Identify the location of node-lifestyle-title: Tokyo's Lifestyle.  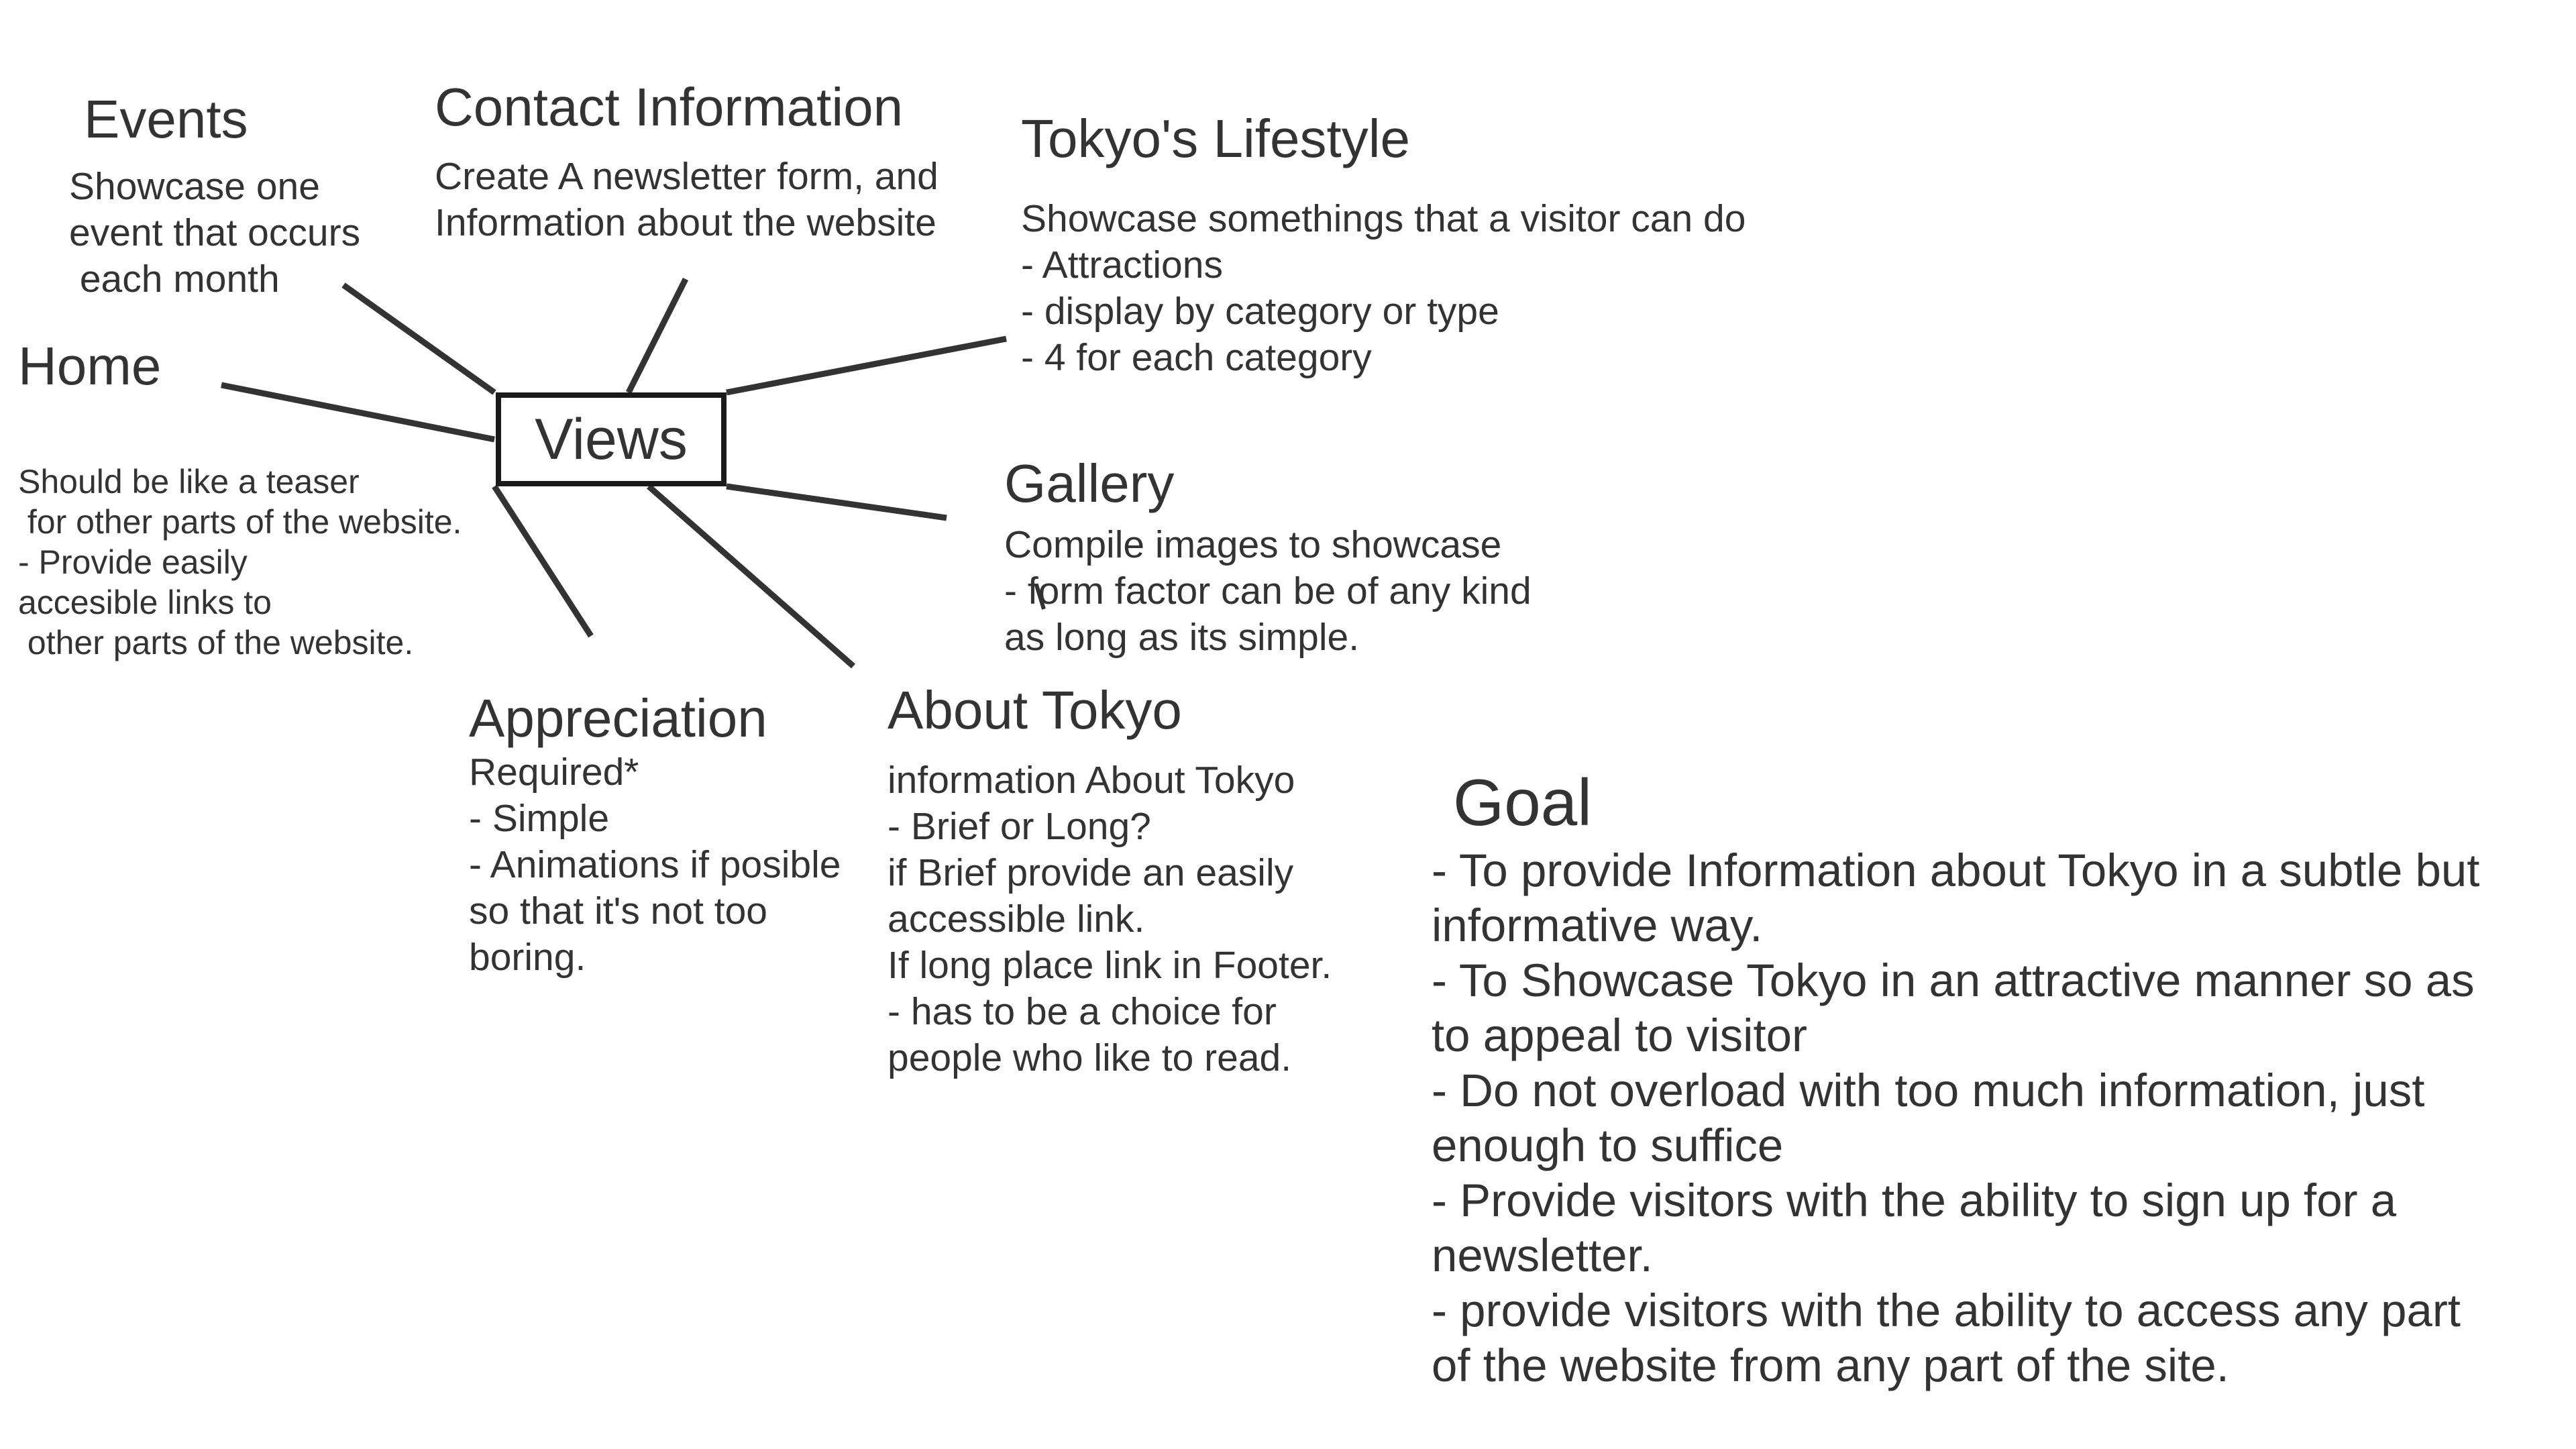
(1215, 138).